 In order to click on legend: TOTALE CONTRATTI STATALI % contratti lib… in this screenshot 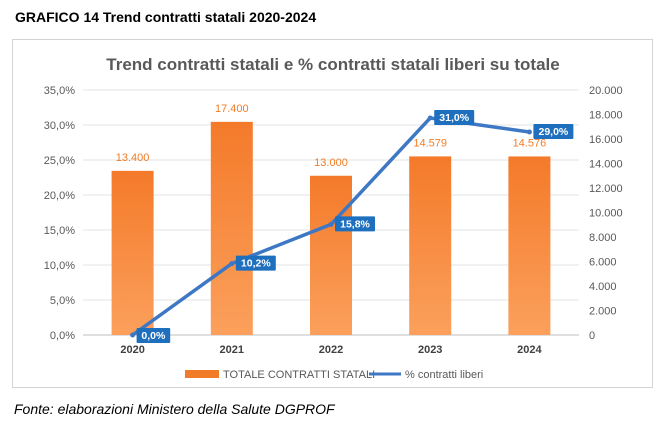, I will do `click(334, 375)`.